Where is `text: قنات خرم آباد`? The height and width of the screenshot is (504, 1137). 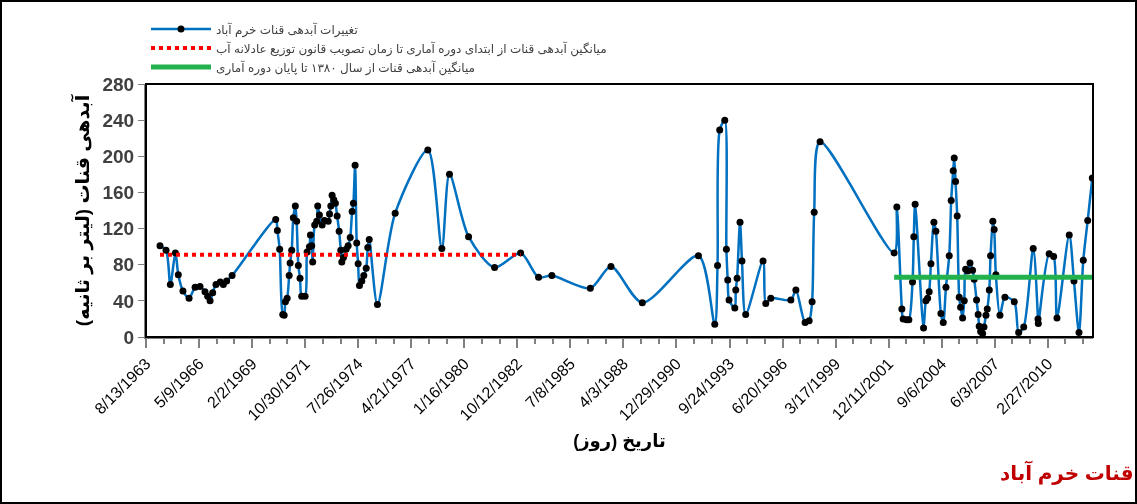
text: قنات خرم آباد is located at coordinates (1067, 472).